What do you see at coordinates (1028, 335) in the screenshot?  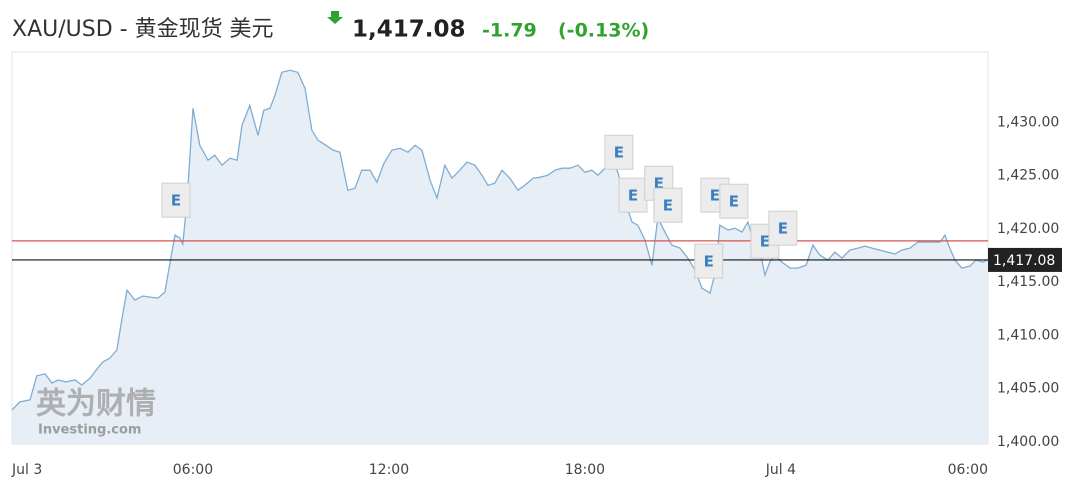 I see `y-tick-label: 1,410.00` at bounding box center [1028, 335].